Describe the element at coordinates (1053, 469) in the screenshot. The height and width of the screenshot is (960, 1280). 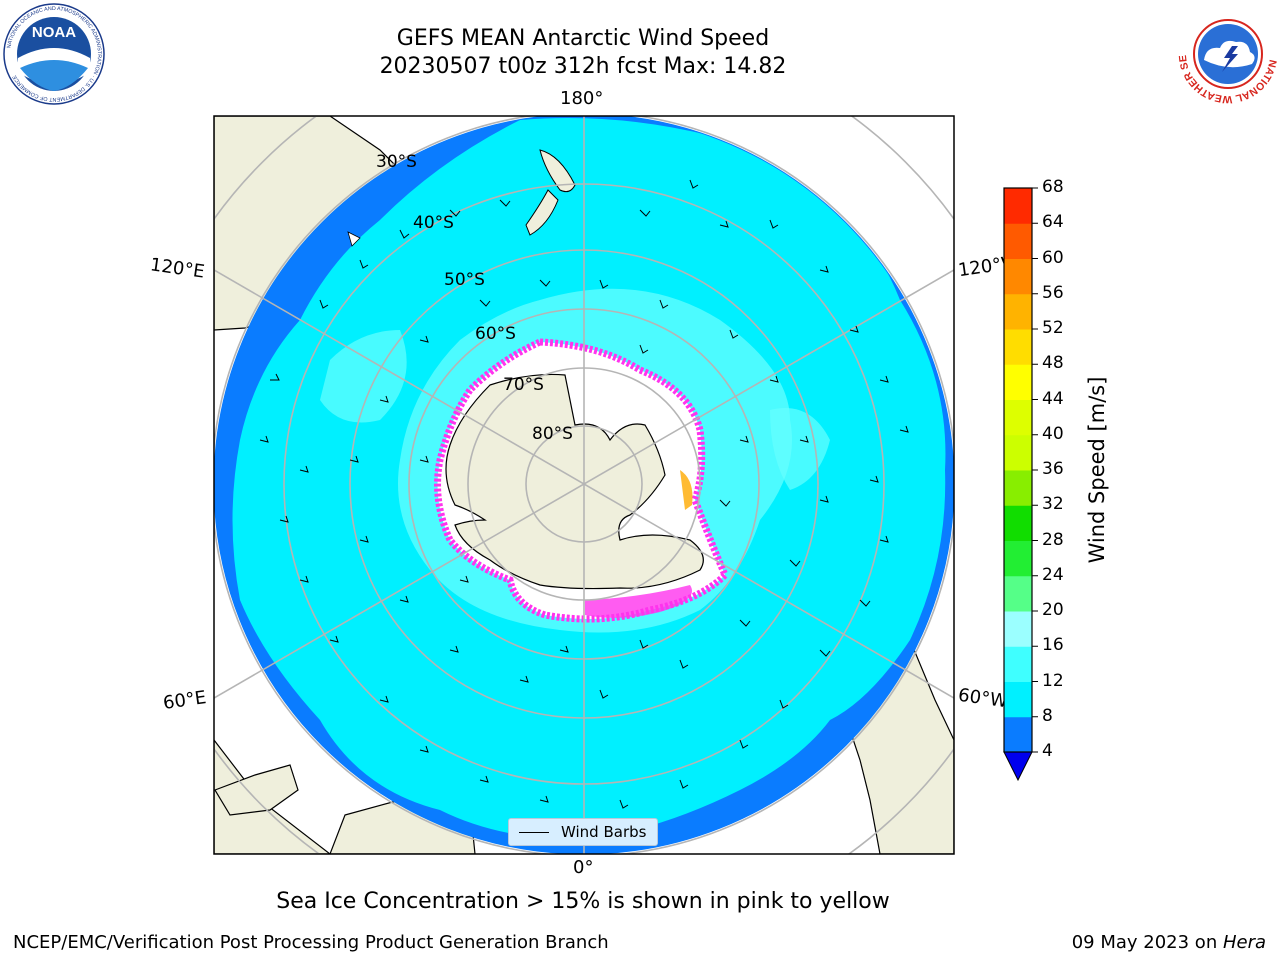
I see `colorbar-tick-label: 36` at that location.